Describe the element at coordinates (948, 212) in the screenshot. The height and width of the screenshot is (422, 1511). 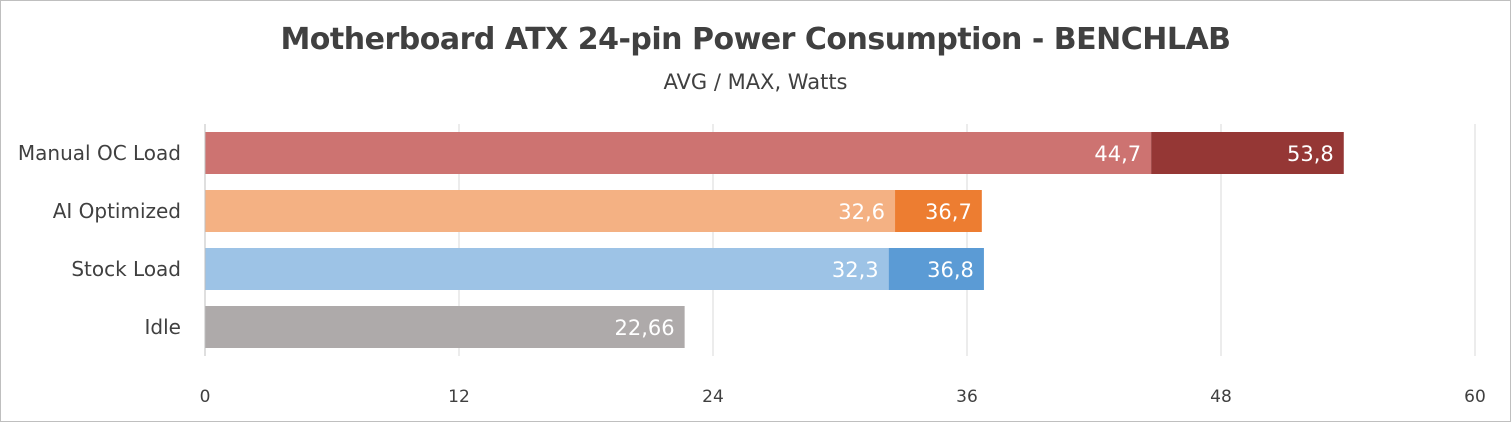
I see `max-data-label: 36,7` at that location.